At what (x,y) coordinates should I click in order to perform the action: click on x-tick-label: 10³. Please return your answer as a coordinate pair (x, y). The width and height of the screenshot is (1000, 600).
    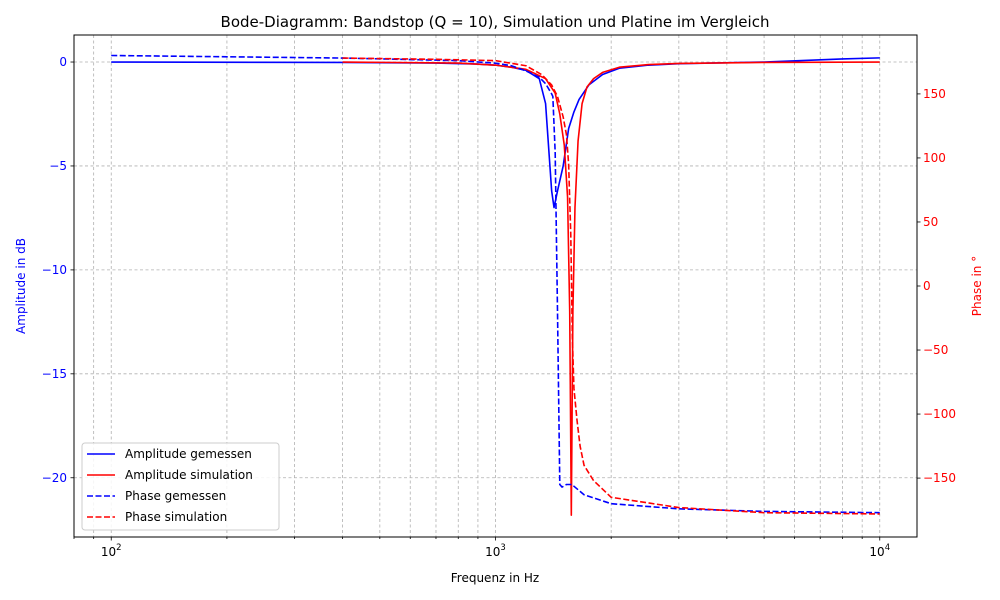
    Looking at the image, I should click on (495, 551).